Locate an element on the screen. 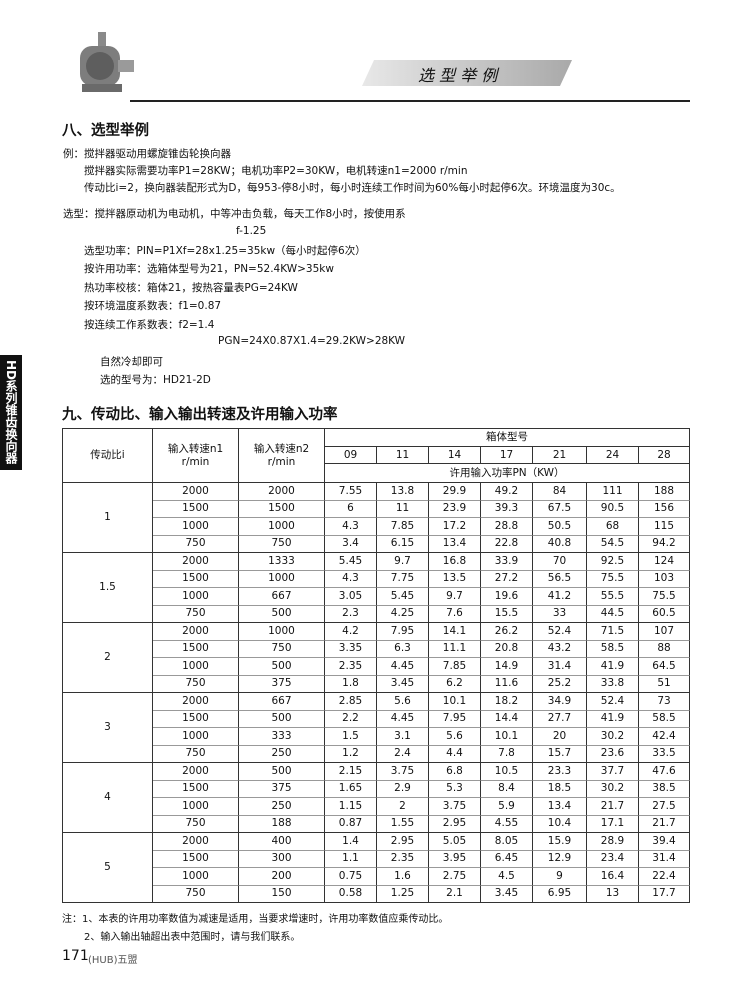 This screenshot has width=750, height=1000. table-cell: 2.95 is located at coordinates (455, 824).